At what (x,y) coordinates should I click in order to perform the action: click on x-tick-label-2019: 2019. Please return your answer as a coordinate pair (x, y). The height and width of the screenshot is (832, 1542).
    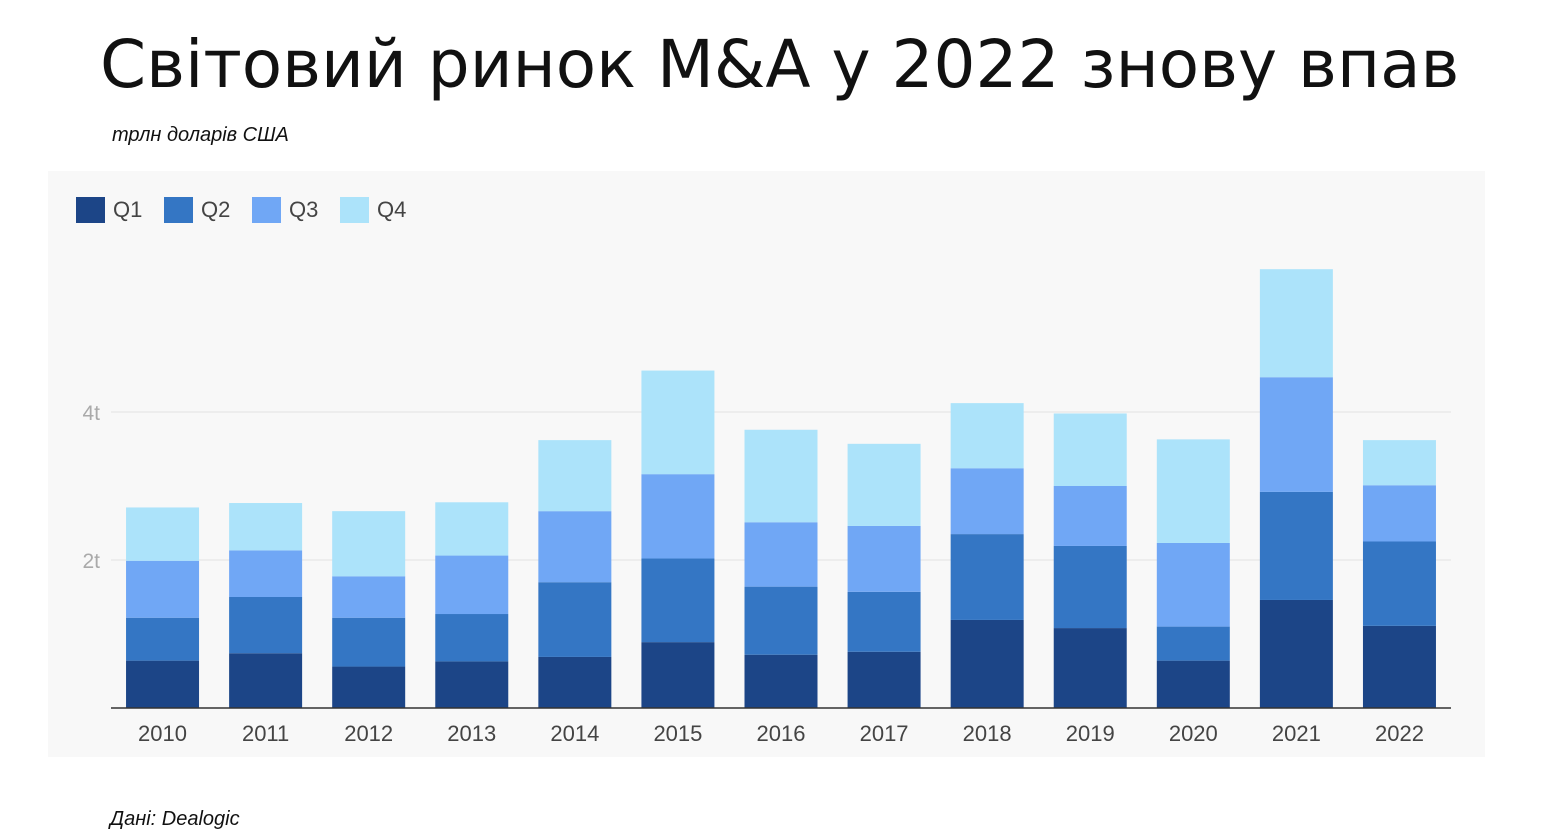
    Looking at the image, I should click on (1090, 733).